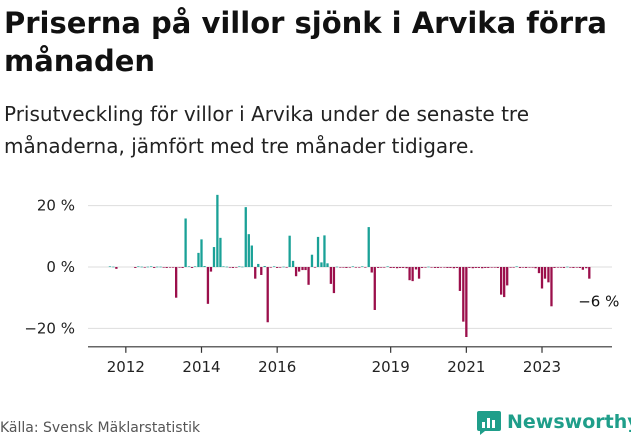  I want to click on x-tick-label: 2021, so click(466, 367).